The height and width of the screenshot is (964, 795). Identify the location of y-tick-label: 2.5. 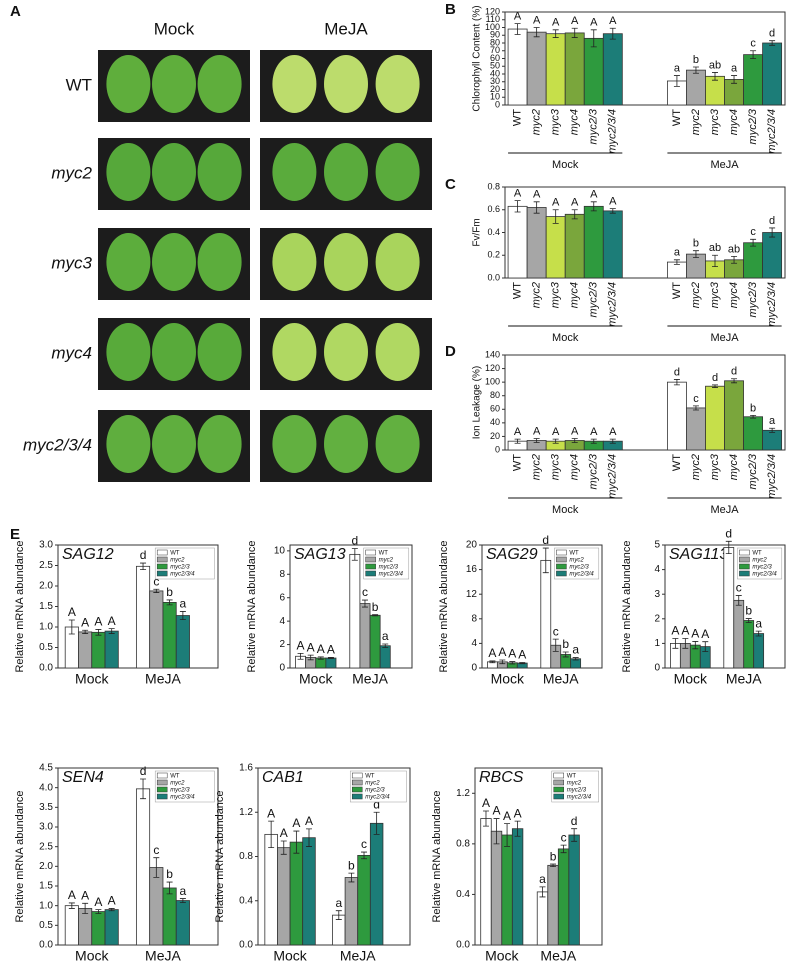
(46, 565).